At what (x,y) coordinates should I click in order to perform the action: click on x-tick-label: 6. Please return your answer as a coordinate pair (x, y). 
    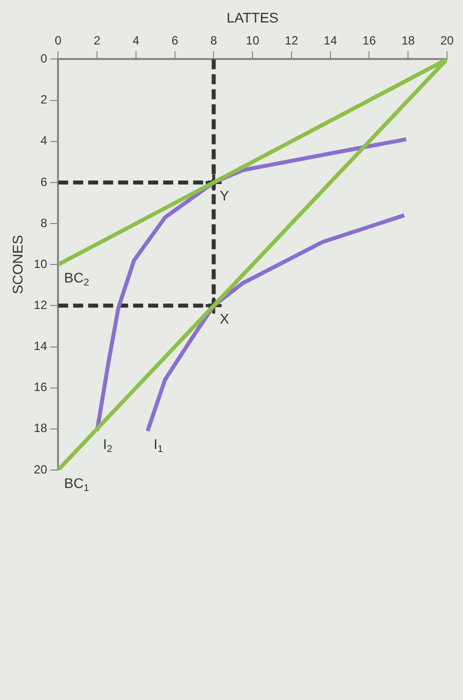
    Looking at the image, I should click on (174, 40).